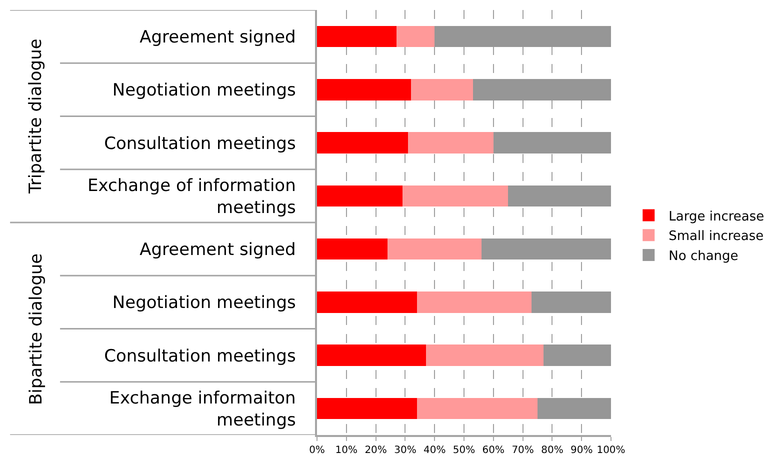 The width and height of the screenshot is (764, 459). Describe the element at coordinates (552, 450) in the screenshot. I see `x-tick-label: 80%` at that location.